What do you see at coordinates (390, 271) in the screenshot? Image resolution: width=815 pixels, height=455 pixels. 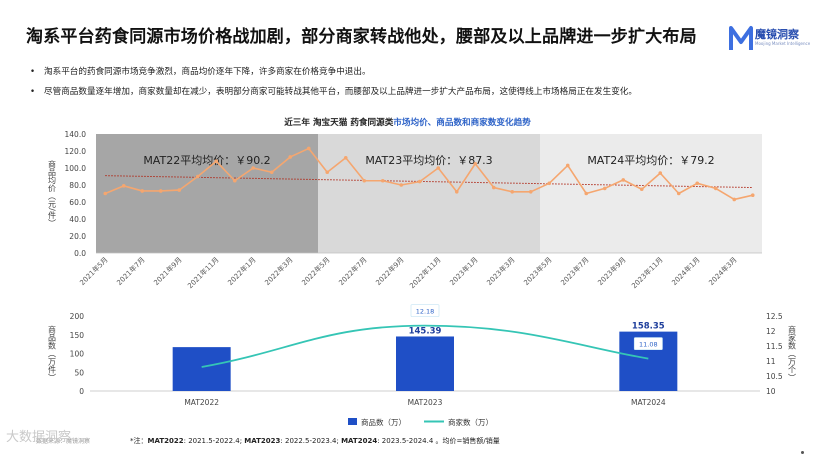 I see `x-tick-label: 2022年9月` at bounding box center [390, 271].